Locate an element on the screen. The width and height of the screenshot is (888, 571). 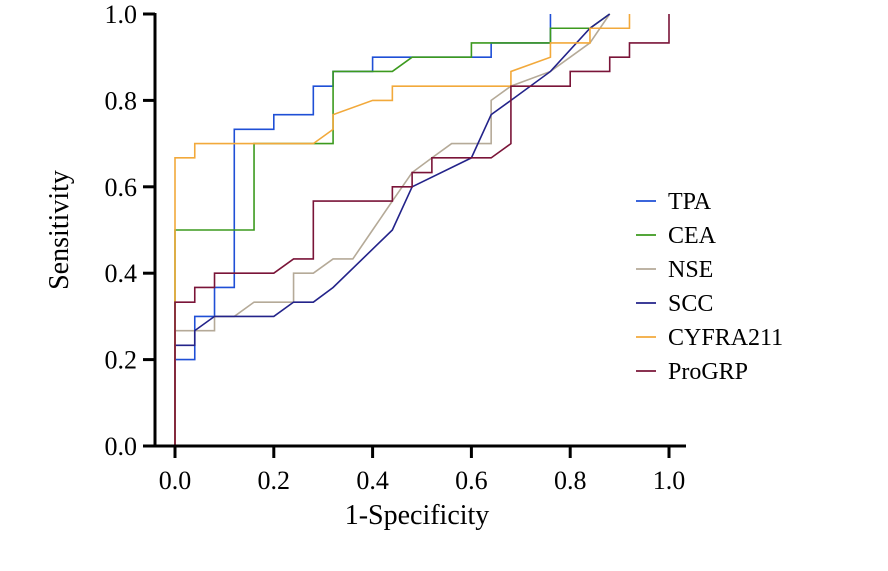
legend-label-cea: CEA is located at coordinates (692, 236).